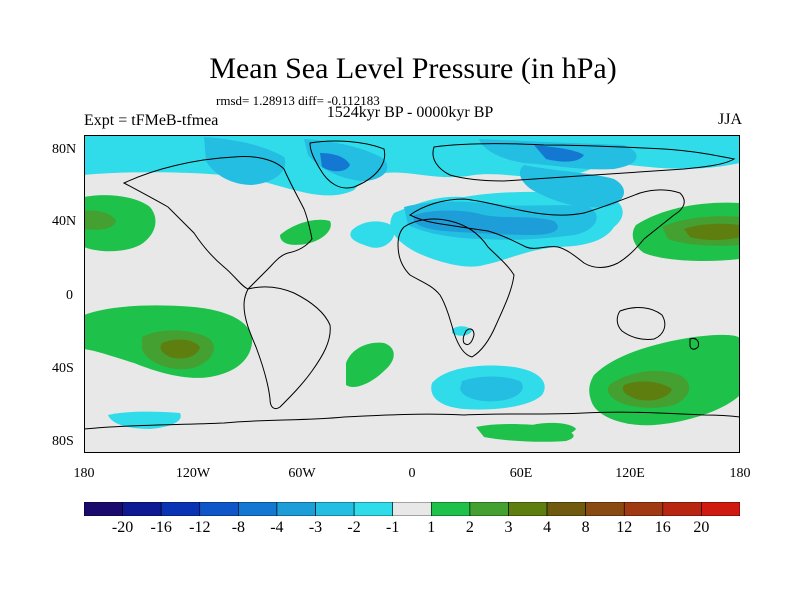 This screenshot has width=800, height=600. I want to click on colorbar-label: 4, so click(547, 527).